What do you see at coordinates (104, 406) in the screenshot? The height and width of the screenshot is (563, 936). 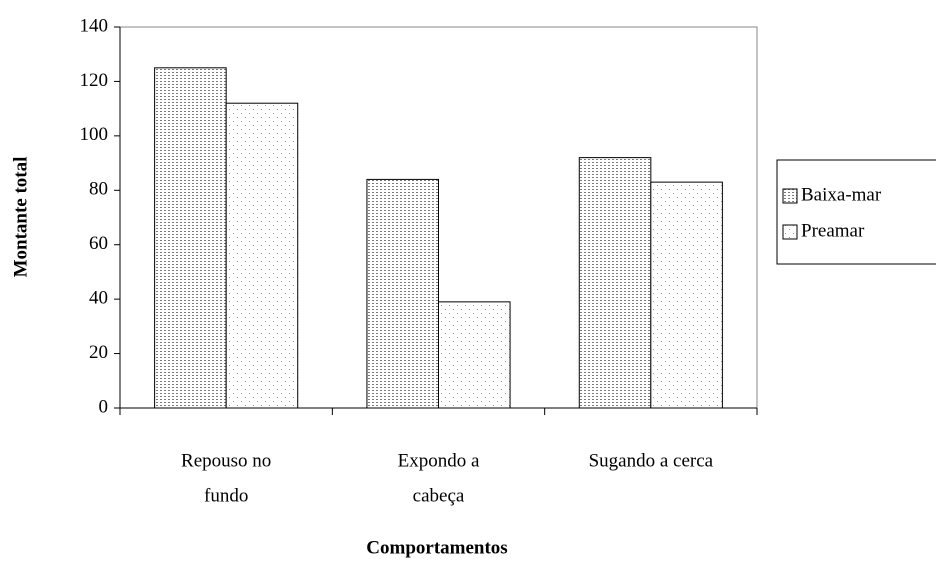 I see `y-tick-label: 0` at bounding box center [104, 406].